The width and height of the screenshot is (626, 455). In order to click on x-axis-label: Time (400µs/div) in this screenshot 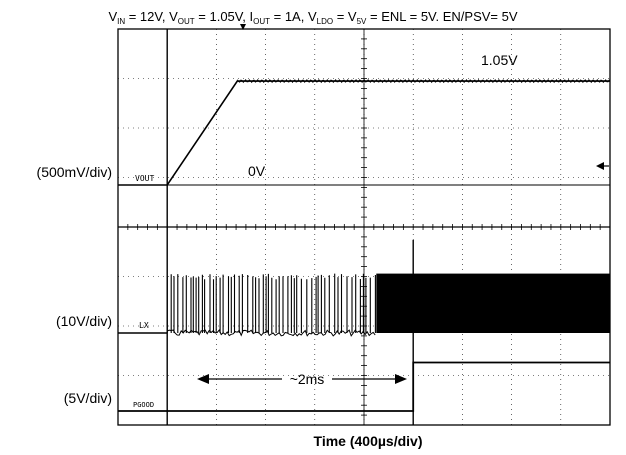, I will do `click(368, 441)`.